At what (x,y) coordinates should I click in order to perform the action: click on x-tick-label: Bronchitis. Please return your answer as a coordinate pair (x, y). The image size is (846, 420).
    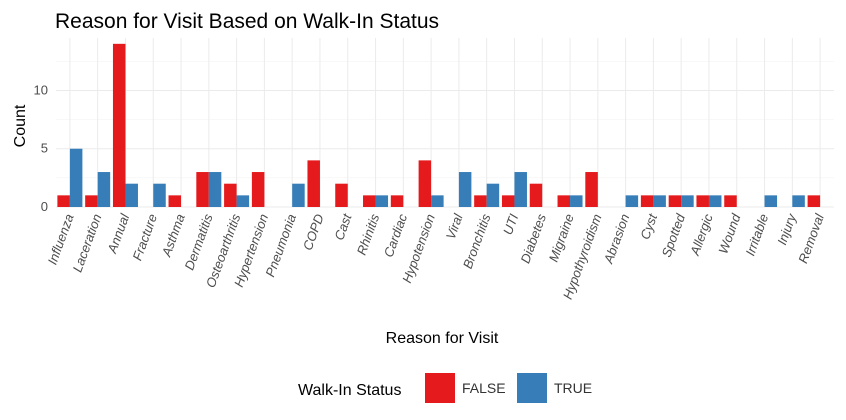
    Looking at the image, I should click on (477, 240).